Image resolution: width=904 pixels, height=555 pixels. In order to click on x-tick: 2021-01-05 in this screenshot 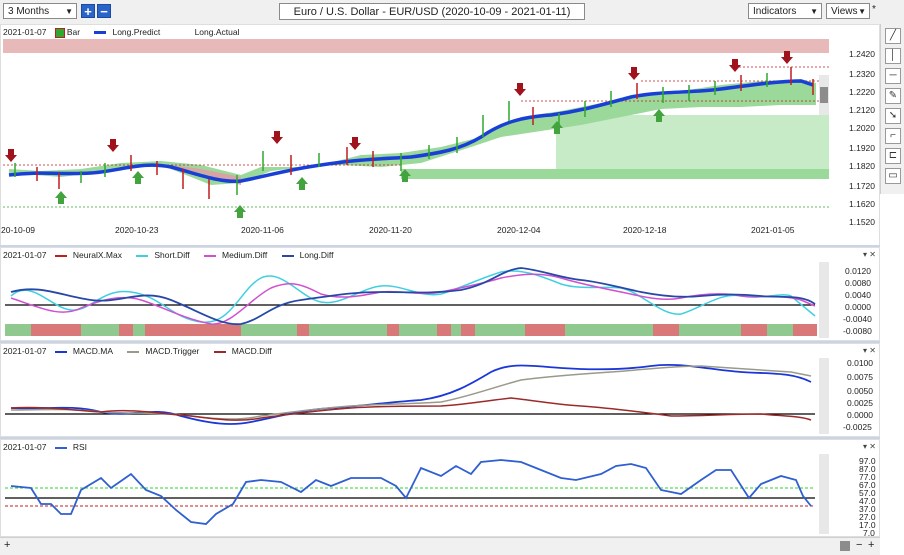, I will do `click(773, 230)`.